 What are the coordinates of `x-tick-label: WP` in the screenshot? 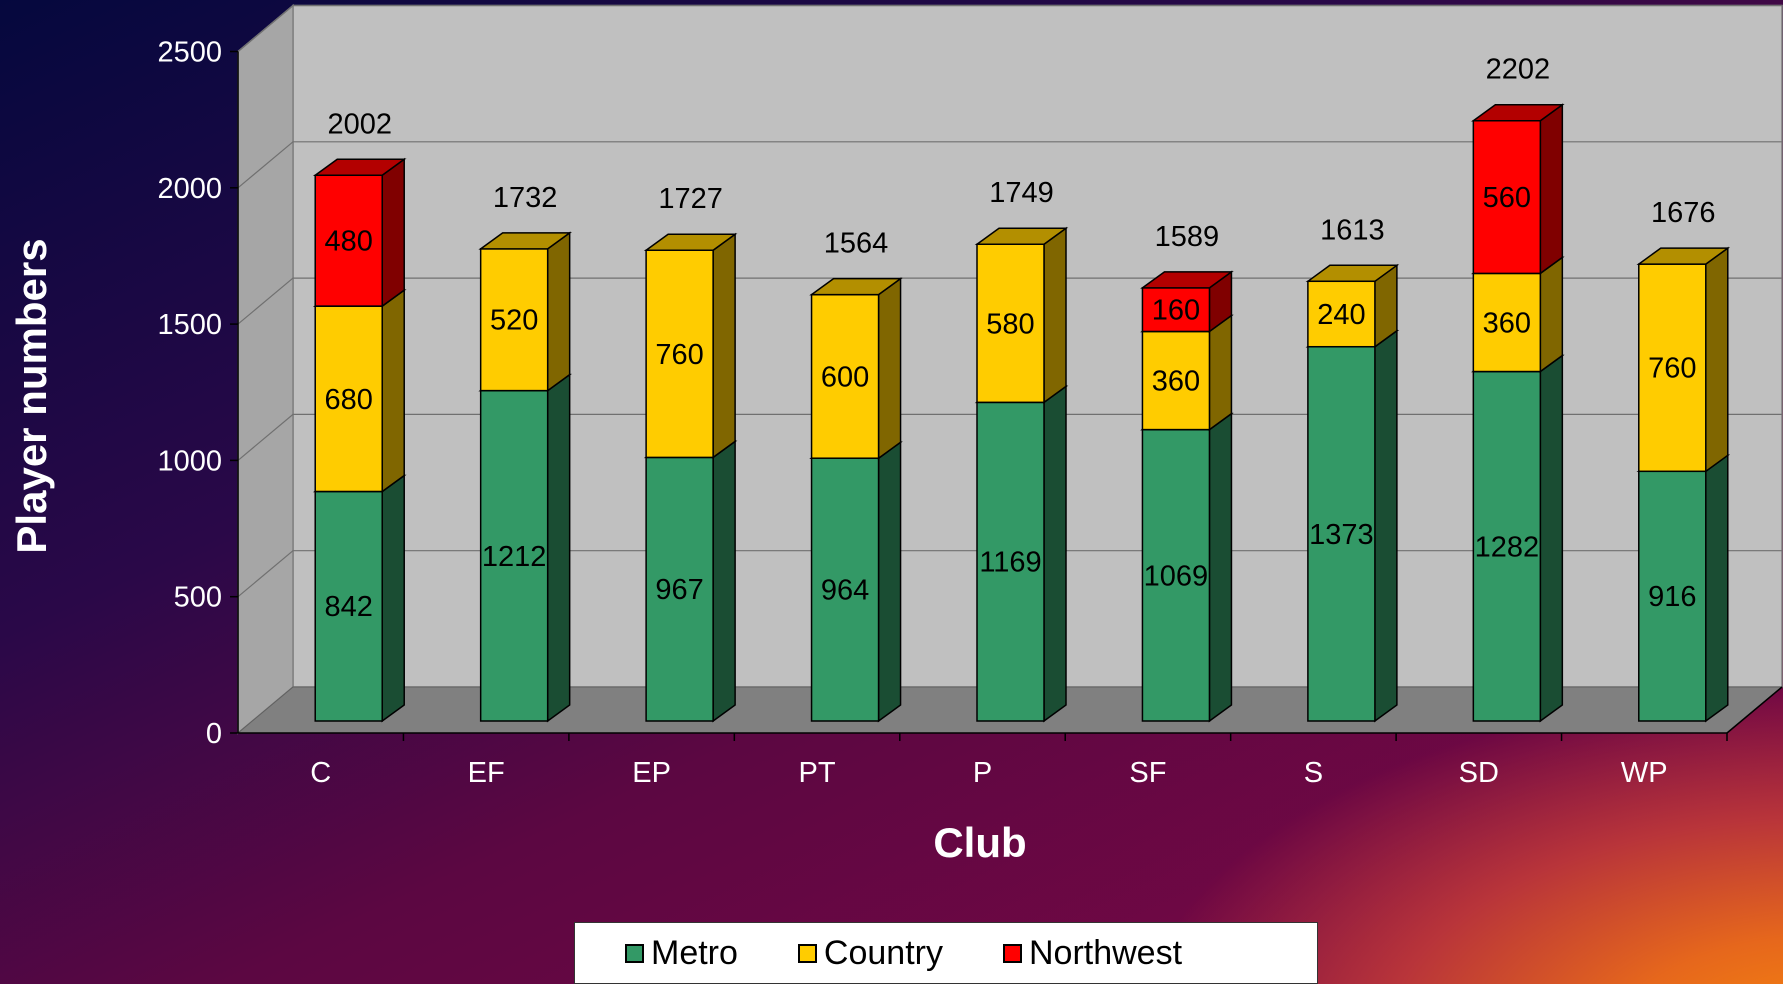 It's located at (1644, 773).